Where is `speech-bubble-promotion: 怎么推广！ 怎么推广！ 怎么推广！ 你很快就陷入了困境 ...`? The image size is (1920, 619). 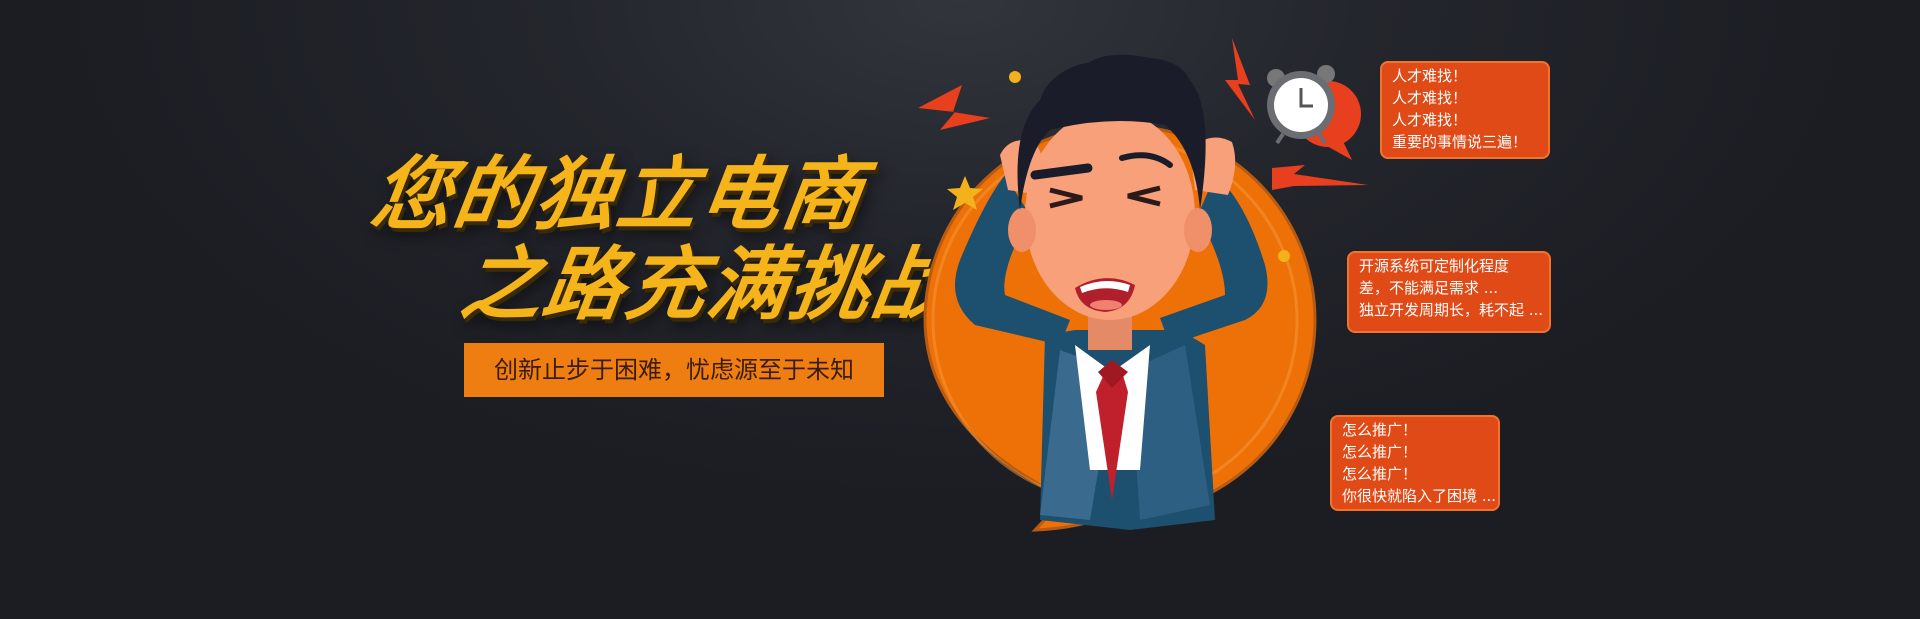
speech-bubble-promotion: 怎么推广！ 怎么推广！ 怎么推广！ 你很快就陷入了困境 ... is located at coordinates (1415, 463).